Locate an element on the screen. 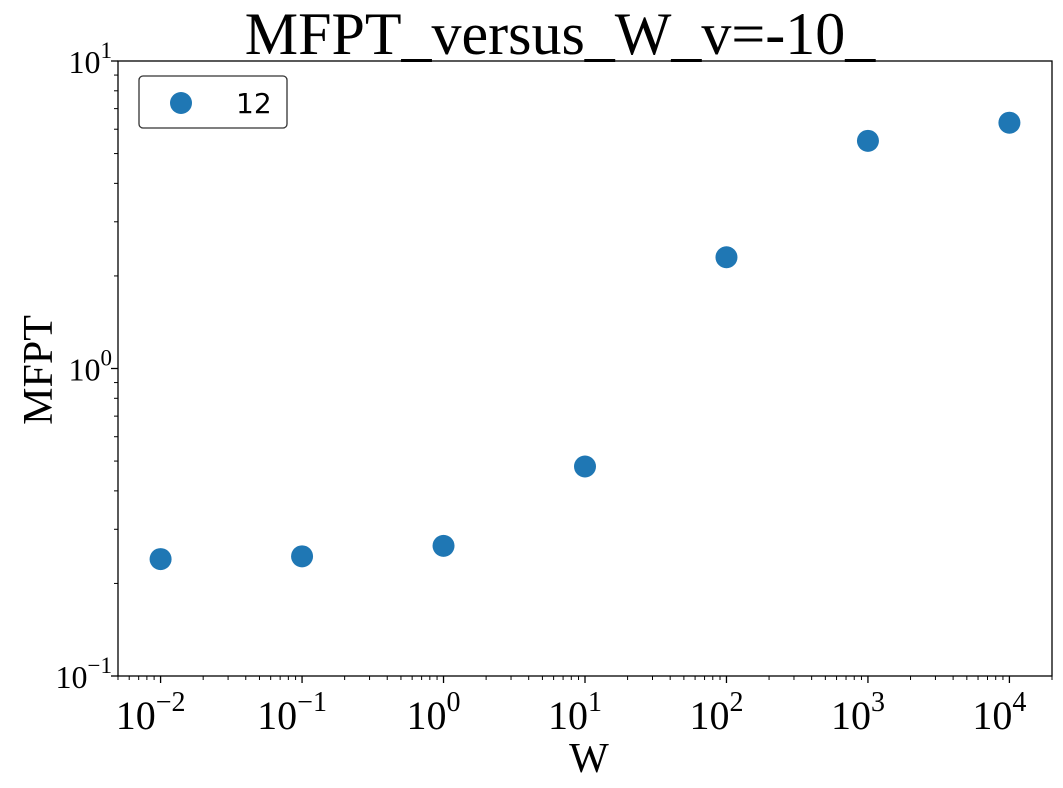 This screenshot has height=788, width=1063. x-tick-label: 10⁻² is located at coordinates (151, 712).